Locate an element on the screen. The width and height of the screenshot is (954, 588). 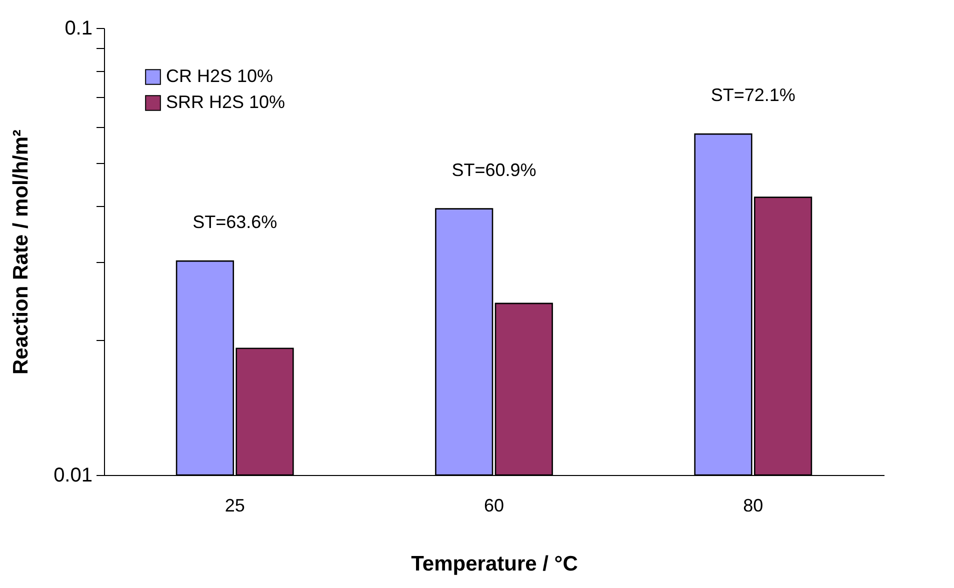
y-tick-label: 0.1 is located at coordinates (78, 29).